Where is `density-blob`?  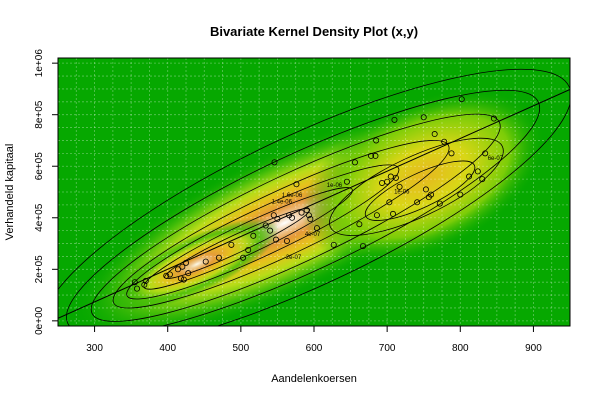
density-blob is located at coordinates (197, 264).